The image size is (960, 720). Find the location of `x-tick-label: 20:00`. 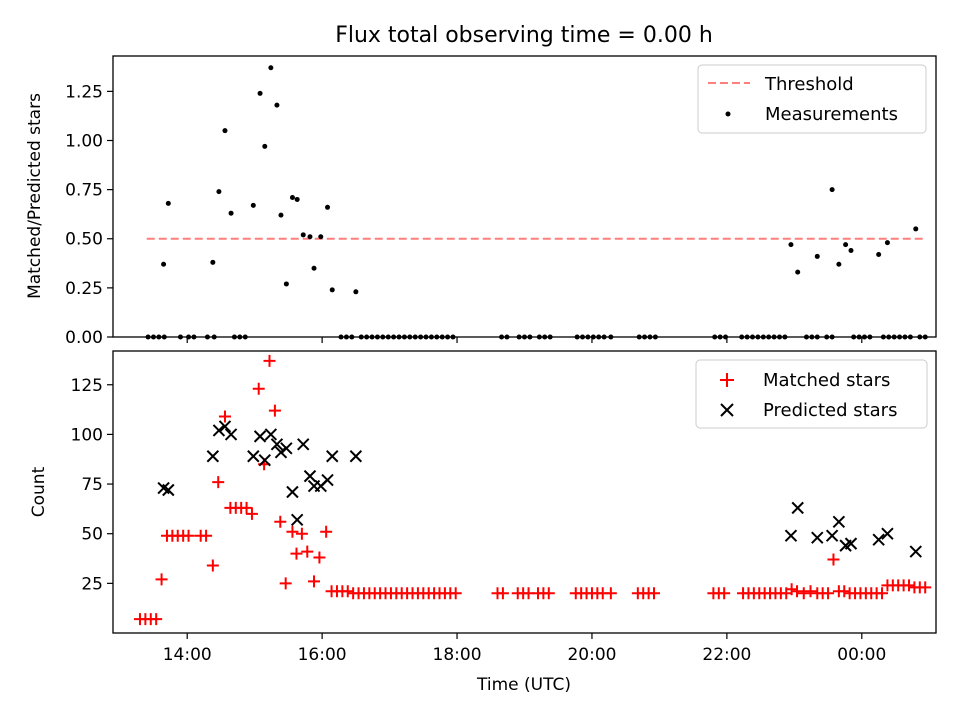

x-tick-label: 20:00 is located at coordinates (591, 655).